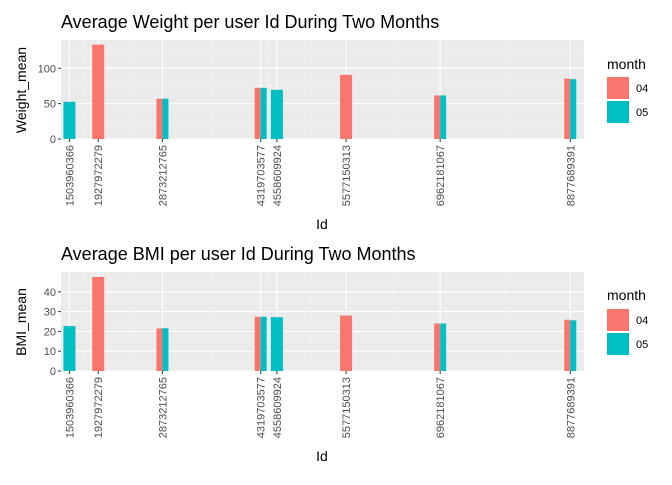 The height and width of the screenshot is (485, 672). I want to click on weight-x-tick-label: 5577150313, so click(347, 175).